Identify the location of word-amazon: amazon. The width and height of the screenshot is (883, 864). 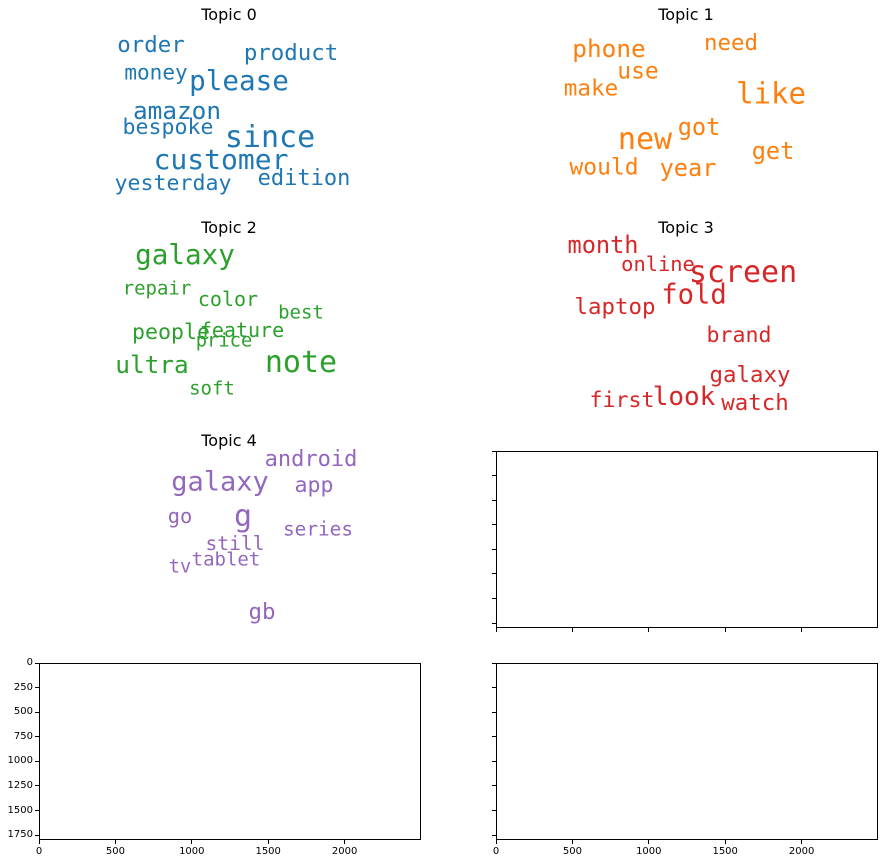
(177, 110).